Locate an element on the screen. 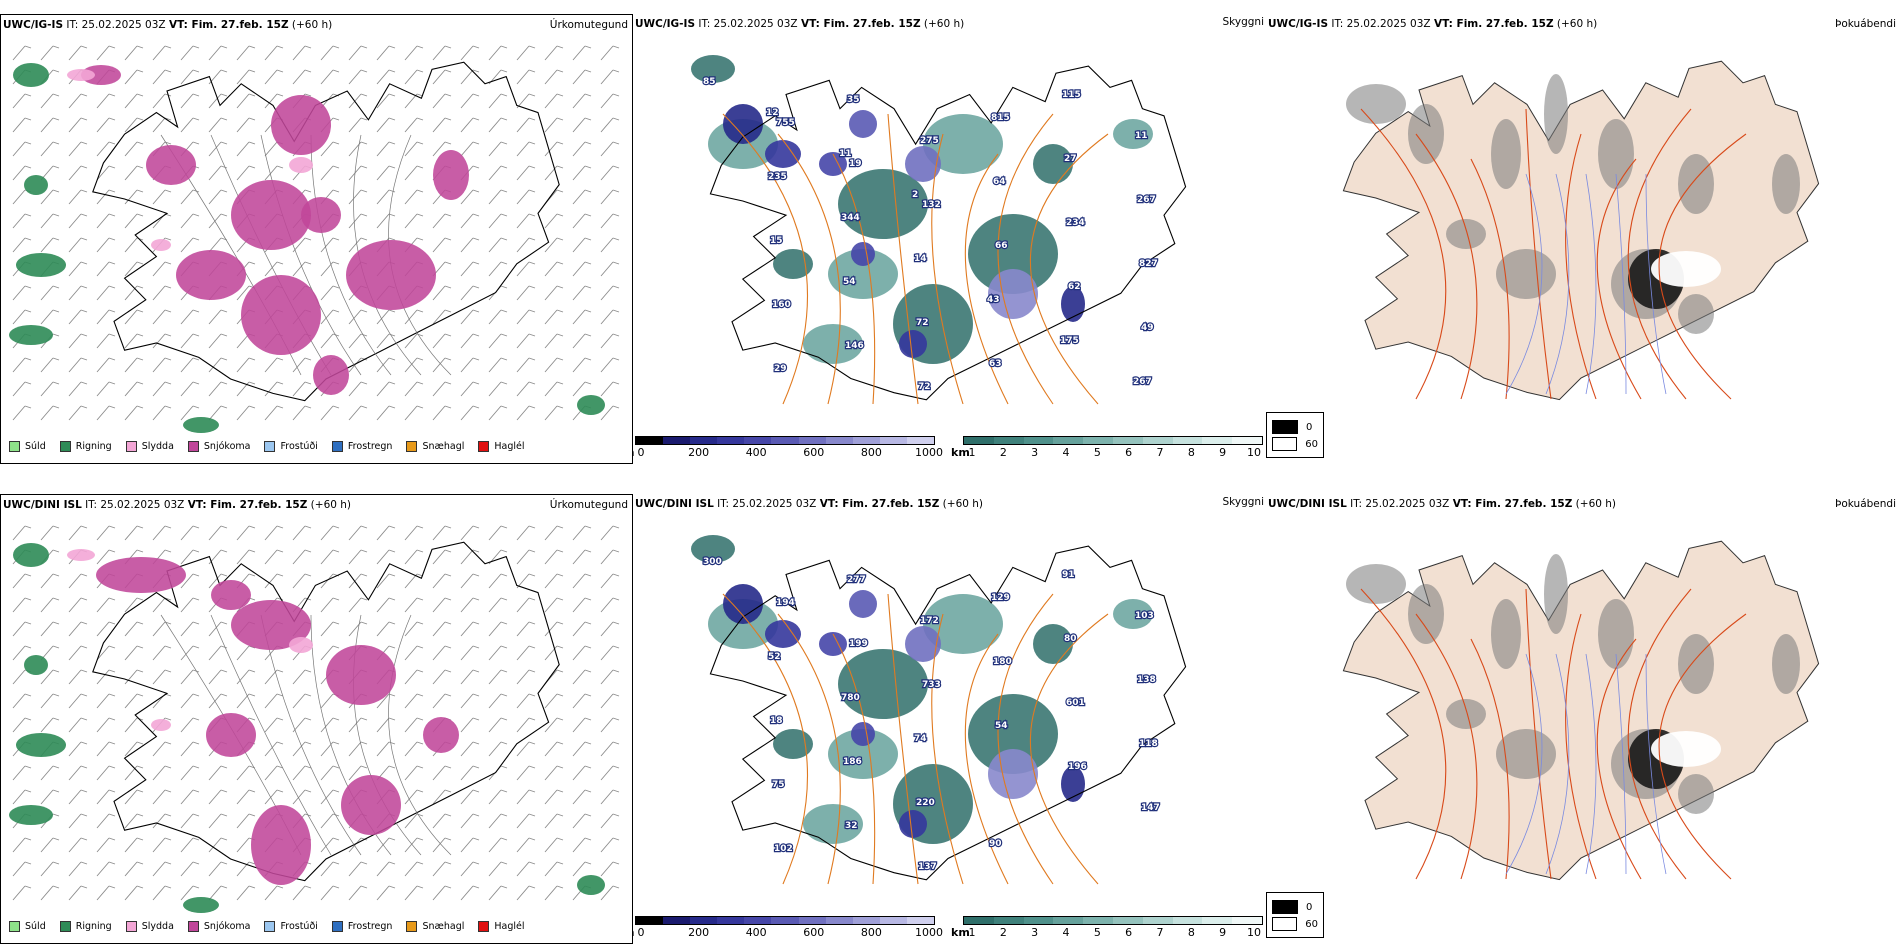 Image resolution: width=1900 pixels, height=950 pixels. legend-item-snjókoma: Snjókoma is located at coordinates (218, 446).